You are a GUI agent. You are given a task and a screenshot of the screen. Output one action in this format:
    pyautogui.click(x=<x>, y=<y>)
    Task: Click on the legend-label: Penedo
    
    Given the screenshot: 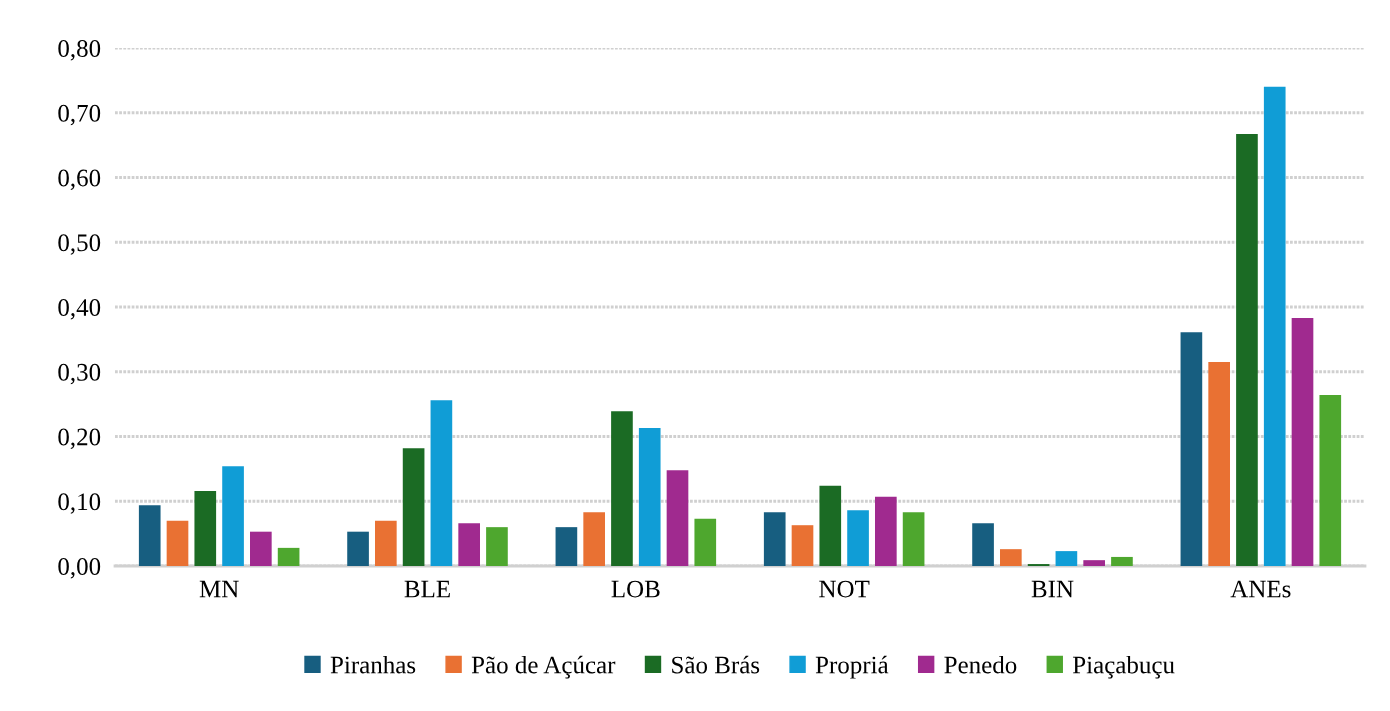 What is the action you would take?
    pyautogui.click(x=980, y=664)
    